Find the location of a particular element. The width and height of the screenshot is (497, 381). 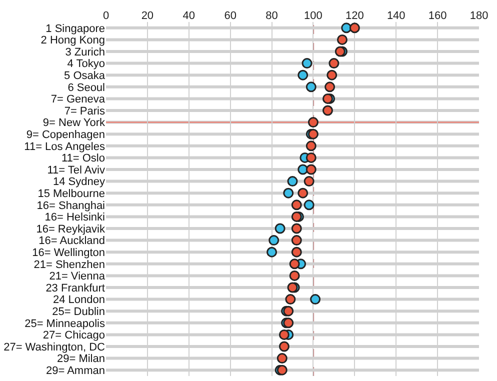

y-tick-label: 16= Shanghai is located at coordinates (70, 206).